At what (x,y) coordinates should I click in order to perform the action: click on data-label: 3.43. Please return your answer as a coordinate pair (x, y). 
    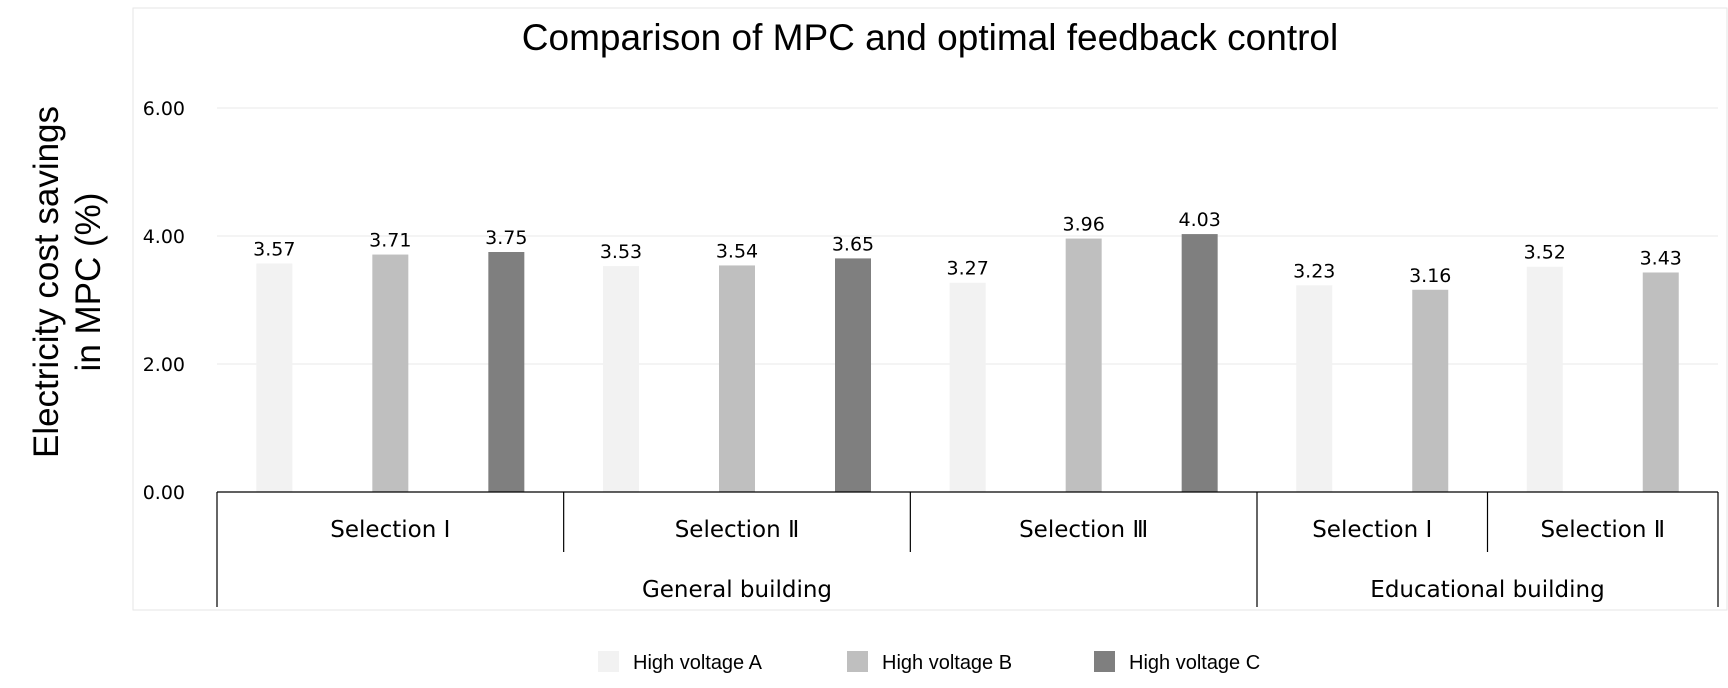
    Looking at the image, I should click on (1661, 258).